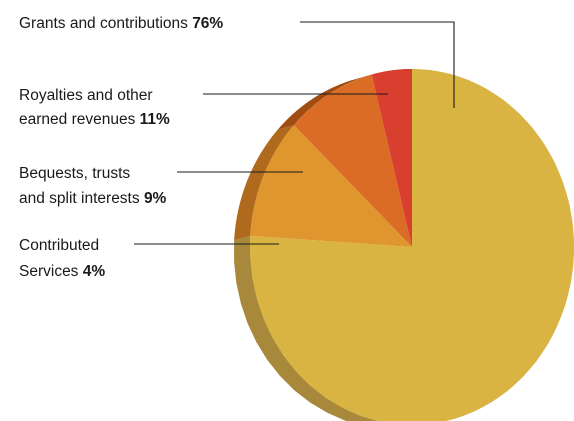 This screenshot has width=574, height=421. I want to click on label-services-line2: Services, so click(49, 271).